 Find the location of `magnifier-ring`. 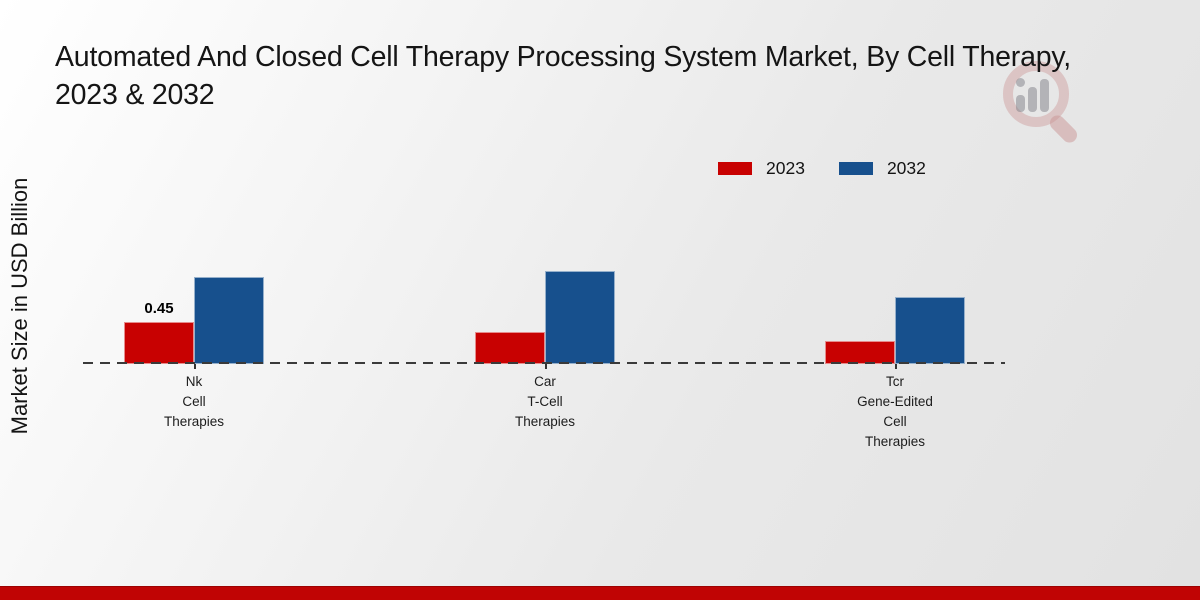

magnifier-ring is located at coordinates (1036, 94).